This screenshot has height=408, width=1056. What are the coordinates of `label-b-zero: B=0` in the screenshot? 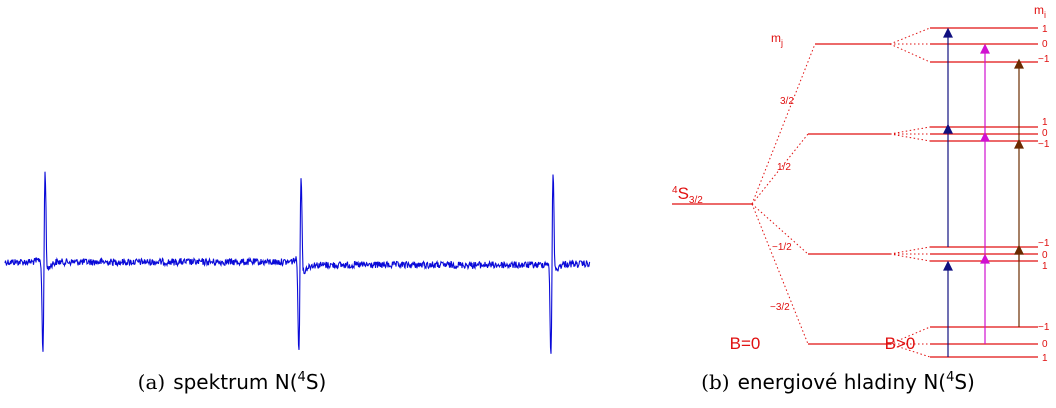 It's located at (745, 343).